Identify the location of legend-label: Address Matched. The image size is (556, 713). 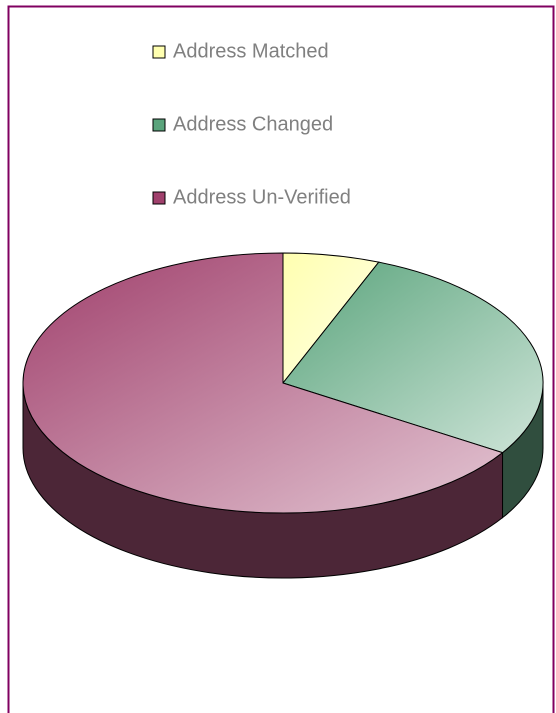
(251, 51).